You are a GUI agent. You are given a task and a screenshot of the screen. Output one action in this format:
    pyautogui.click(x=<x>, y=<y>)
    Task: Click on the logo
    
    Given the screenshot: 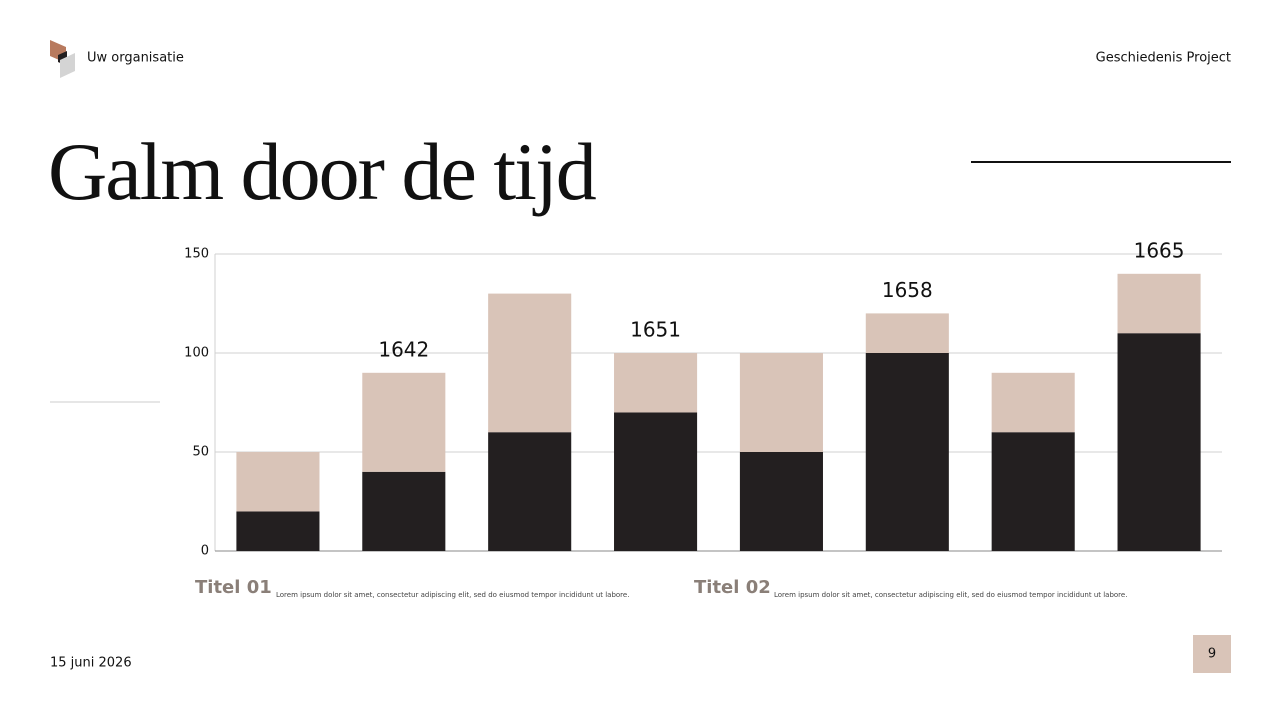 What is the action you would take?
    pyautogui.click(x=62, y=59)
    